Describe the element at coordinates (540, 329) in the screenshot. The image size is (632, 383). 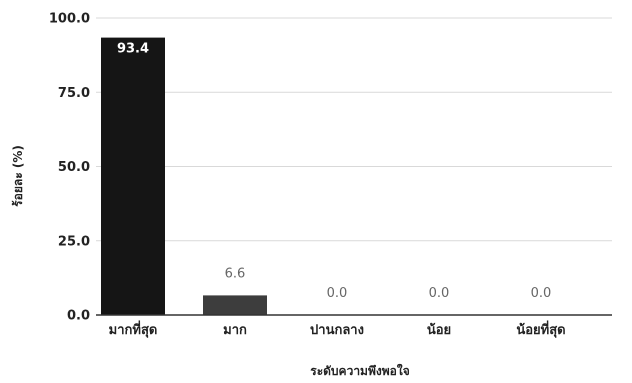
I see `x-tick-label: น้อยที่สุด` at that location.